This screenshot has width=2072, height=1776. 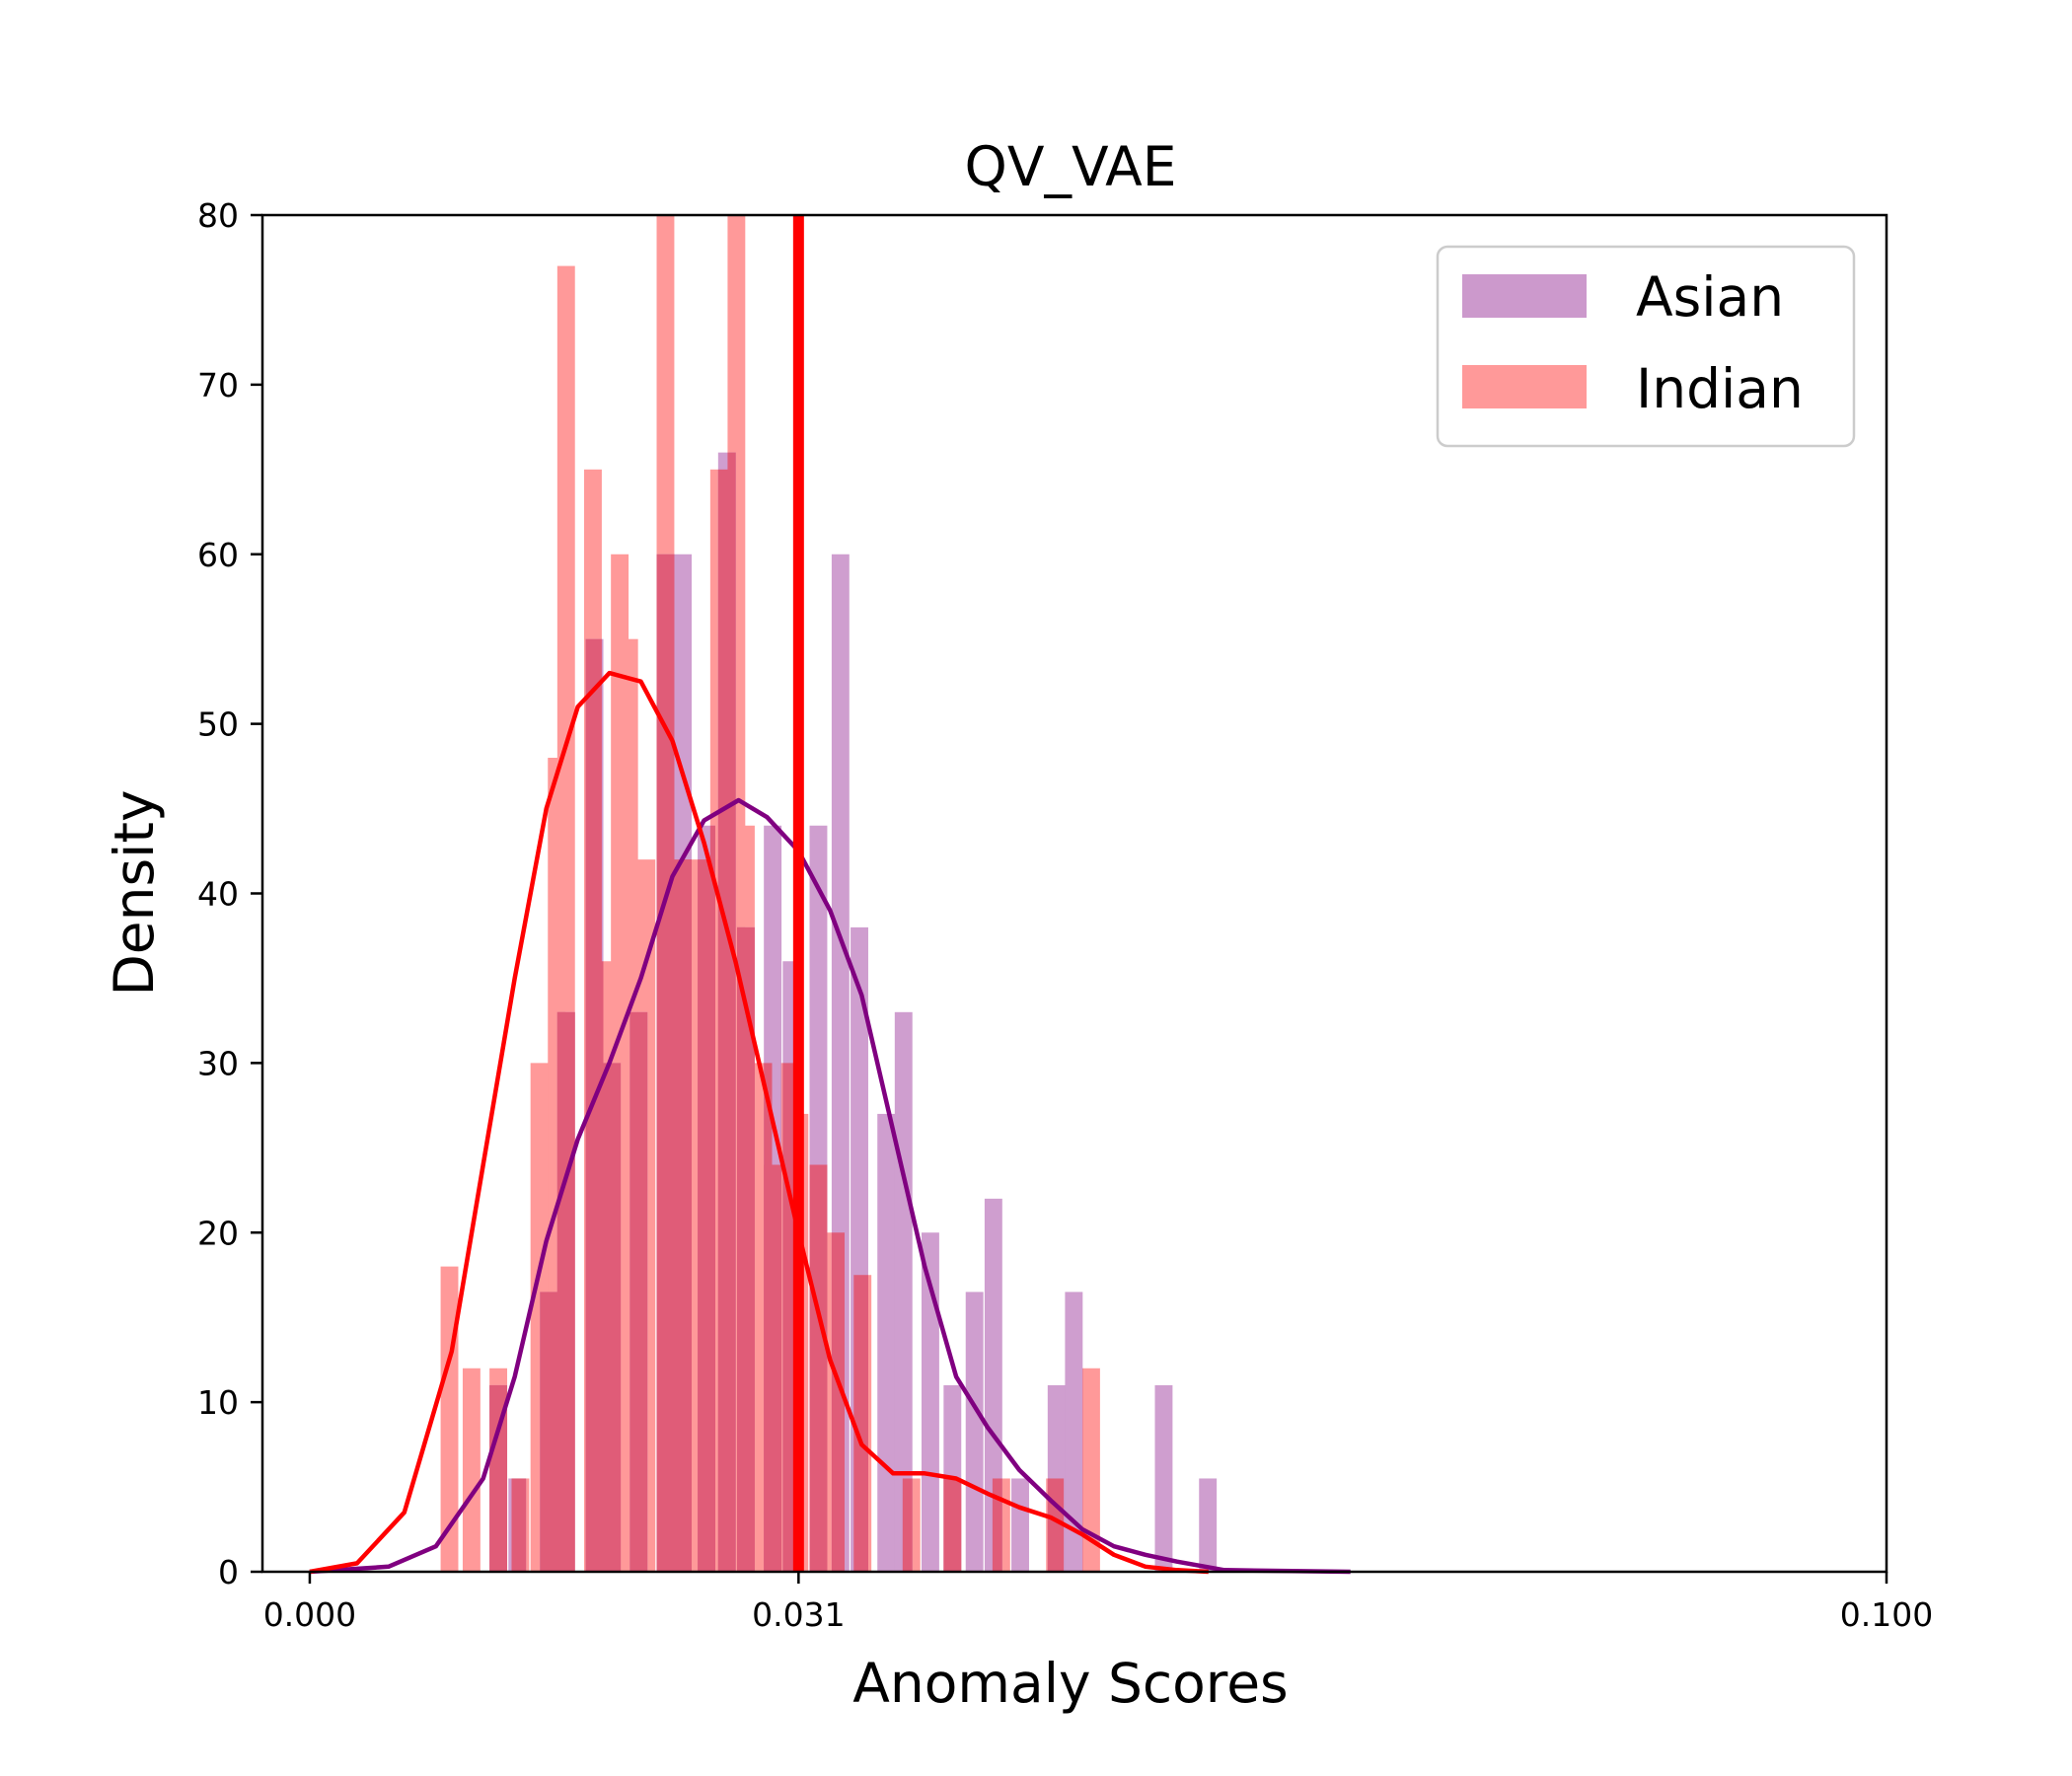 What do you see at coordinates (135, 892) in the screenshot?
I see `y-axis-title: Density` at bounding box center [135, 892].